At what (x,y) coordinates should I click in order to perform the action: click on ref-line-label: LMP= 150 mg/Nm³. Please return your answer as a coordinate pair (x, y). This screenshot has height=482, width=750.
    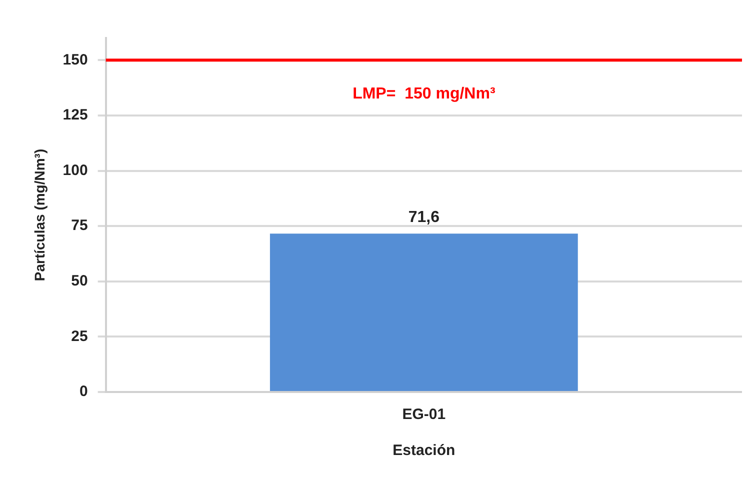
    Looking at the image, I should click on (424, 94).